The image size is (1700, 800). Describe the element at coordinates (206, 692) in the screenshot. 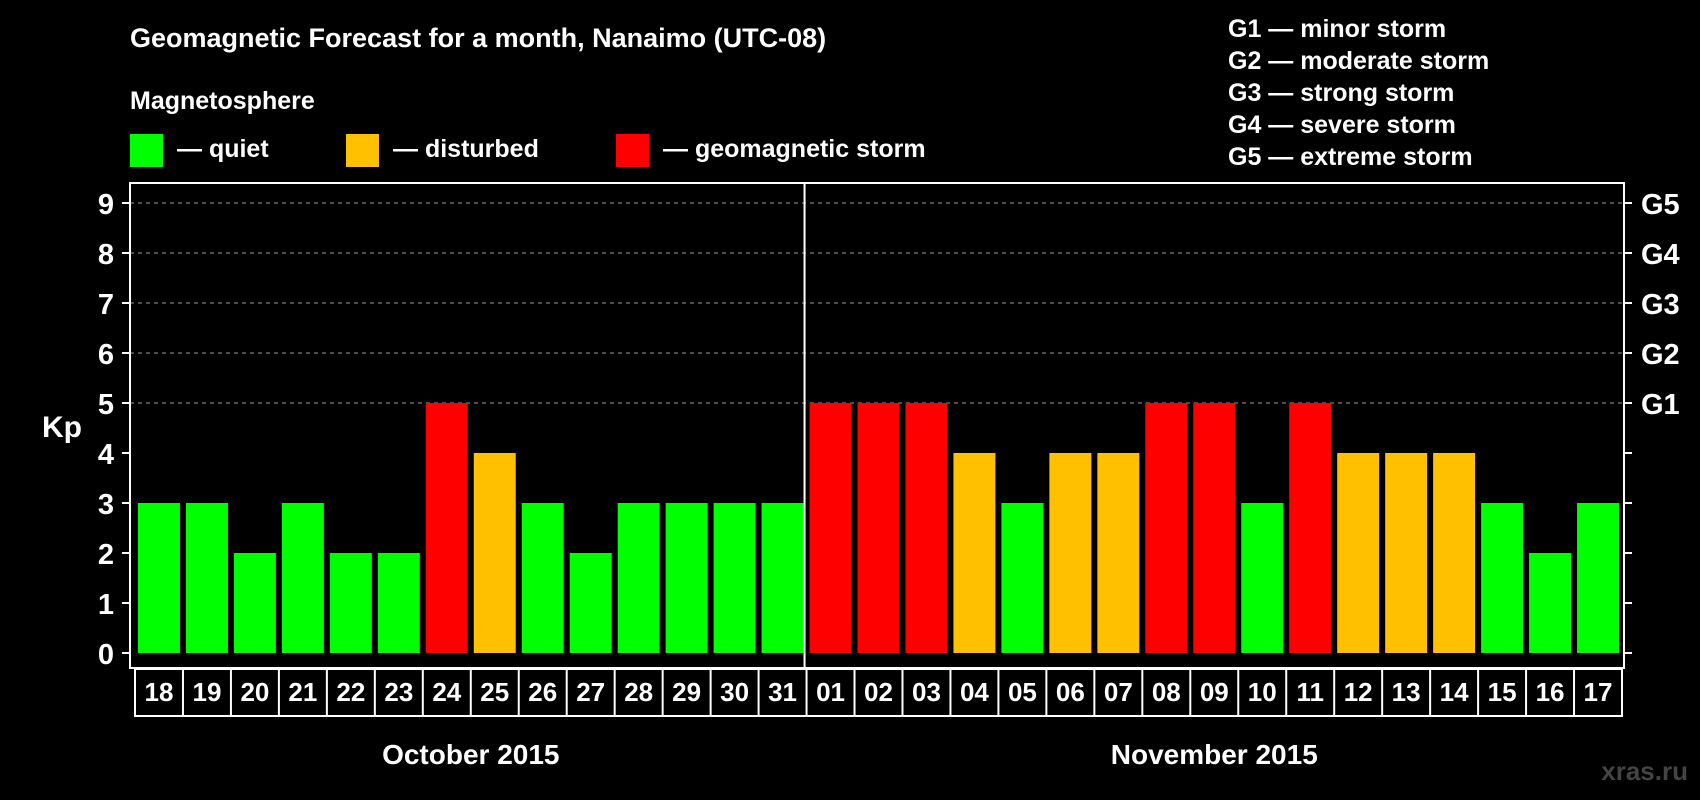

I see `day-label-19: 19` at that location.